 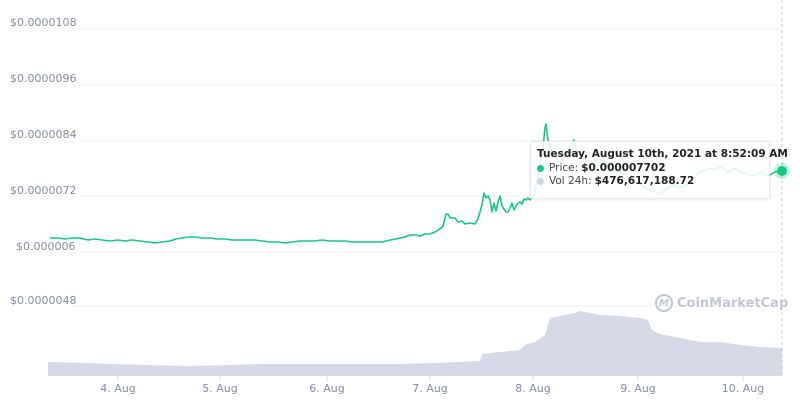 What do you see at coordinates (733, 303) in the screenshot?
I see `watermark-text: CoinMarketCap` at bounding box center [733, 303].